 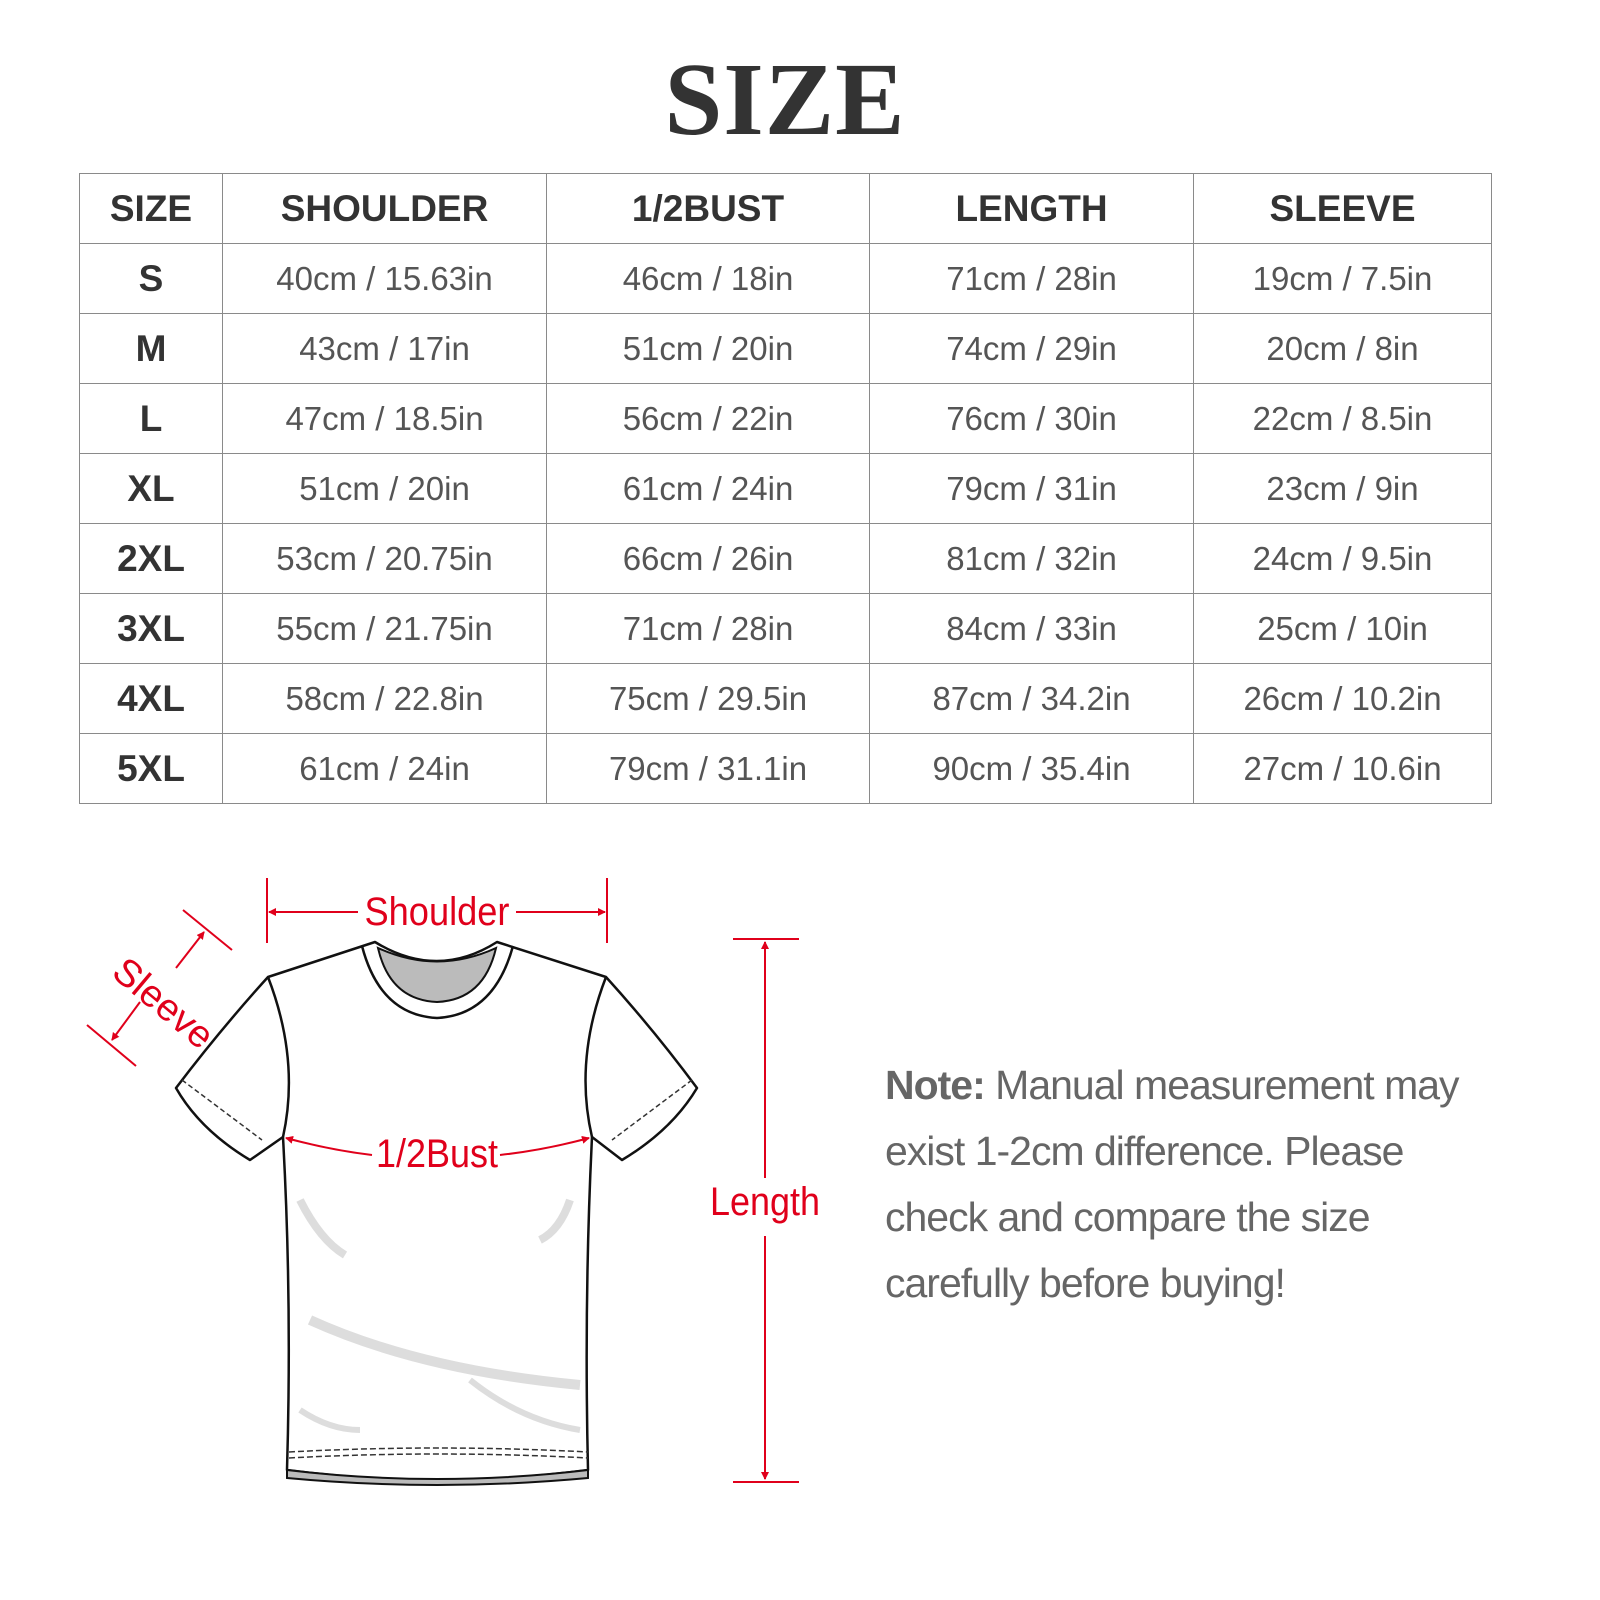 I want to click on measurement-cell: 25cm / 10in, so click(x=1342, y=628).